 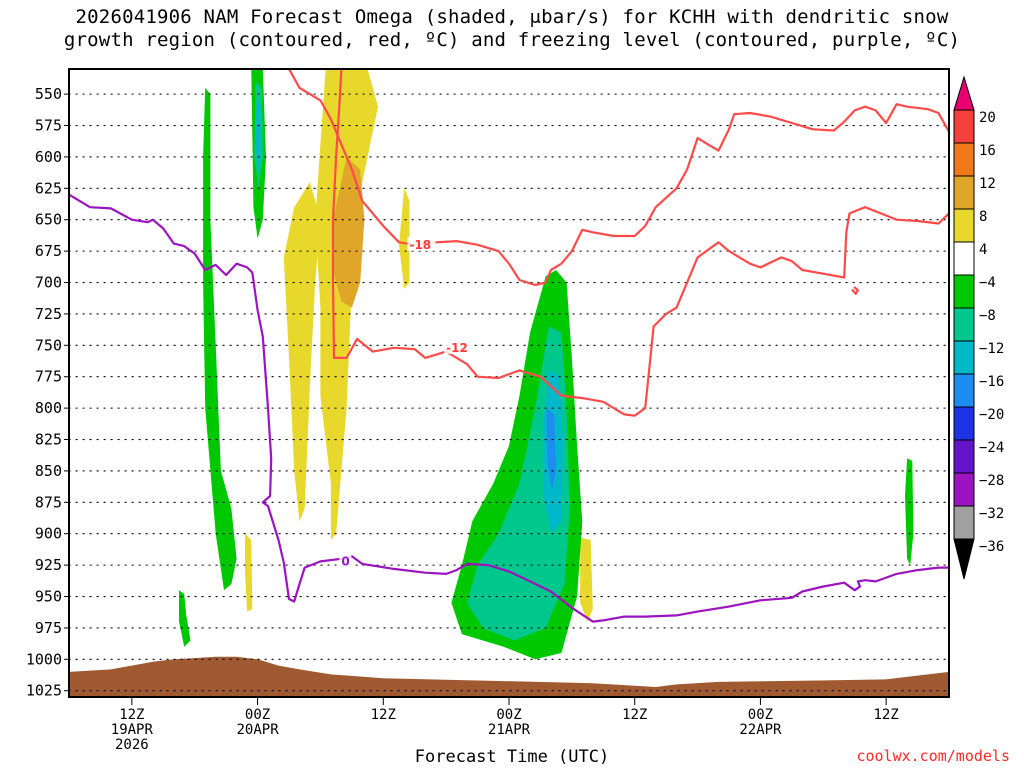 What do you see at coordinates (48, 565) in the screenshot?
I see `y-tick-label-925: 925` at bounding box center [48, 565].